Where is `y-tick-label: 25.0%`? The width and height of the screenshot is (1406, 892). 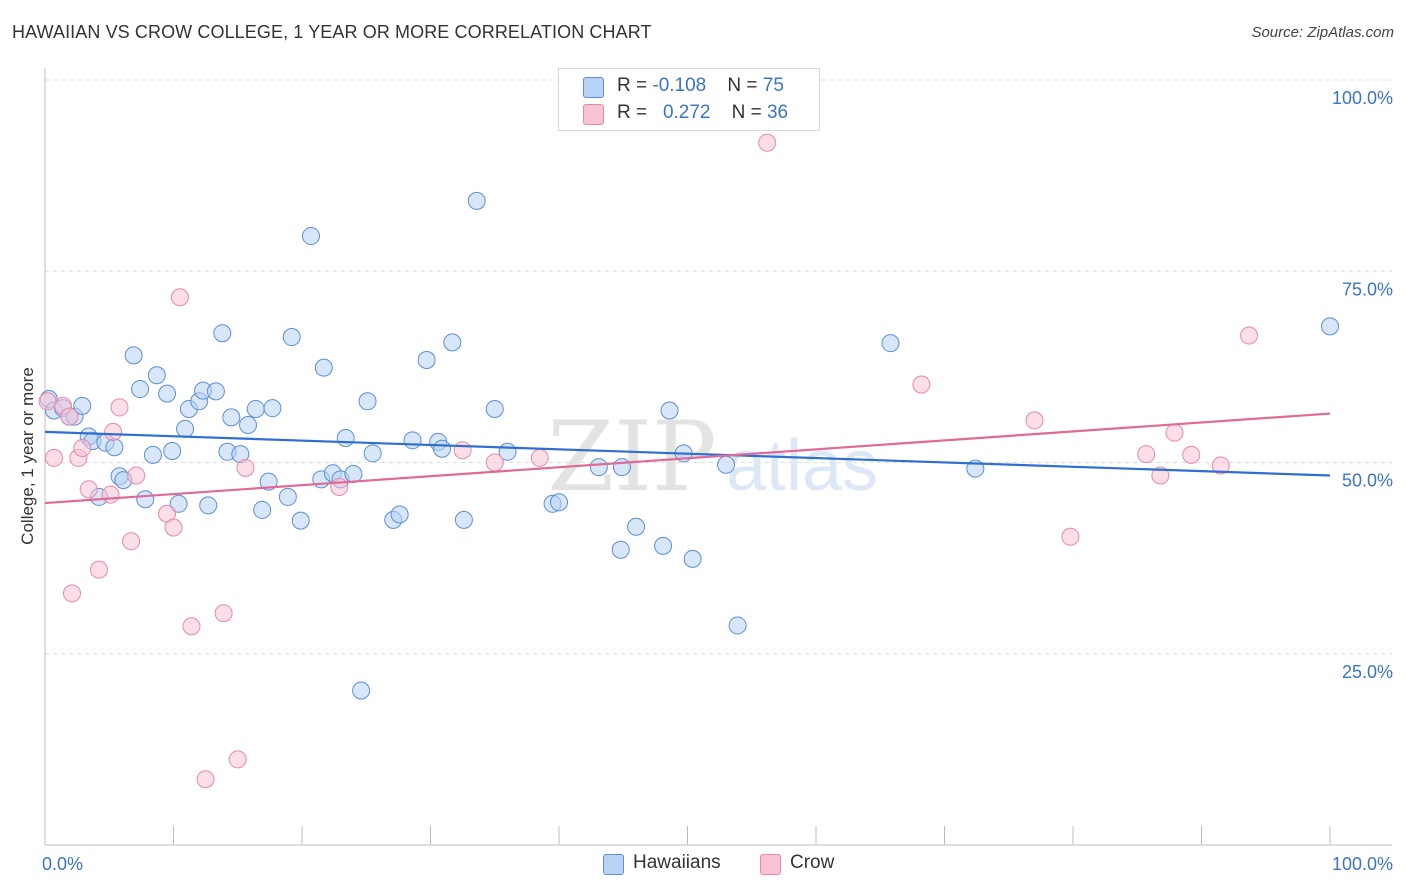 y-tick-label: 25.0% is located at coordinates (1367, 672).